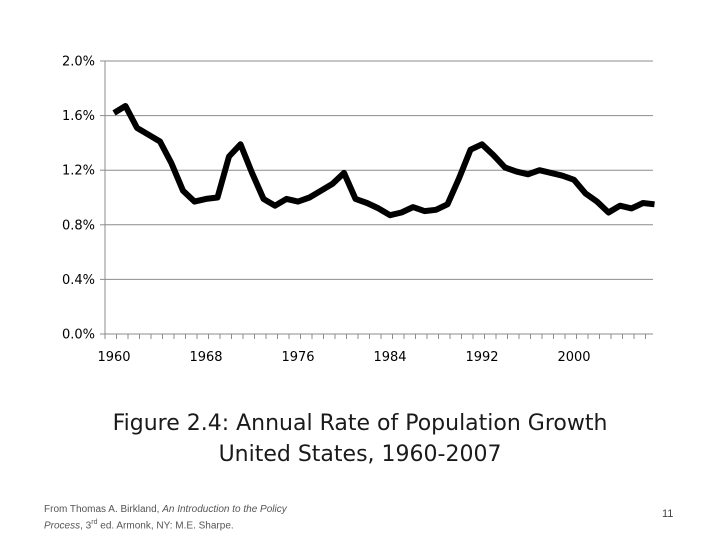 The width and height of the screenshot is (720, 540). Describe the element at coordinates (78, 335) in the screenshot. I see `y-tick-label: 0.0%` at that location.